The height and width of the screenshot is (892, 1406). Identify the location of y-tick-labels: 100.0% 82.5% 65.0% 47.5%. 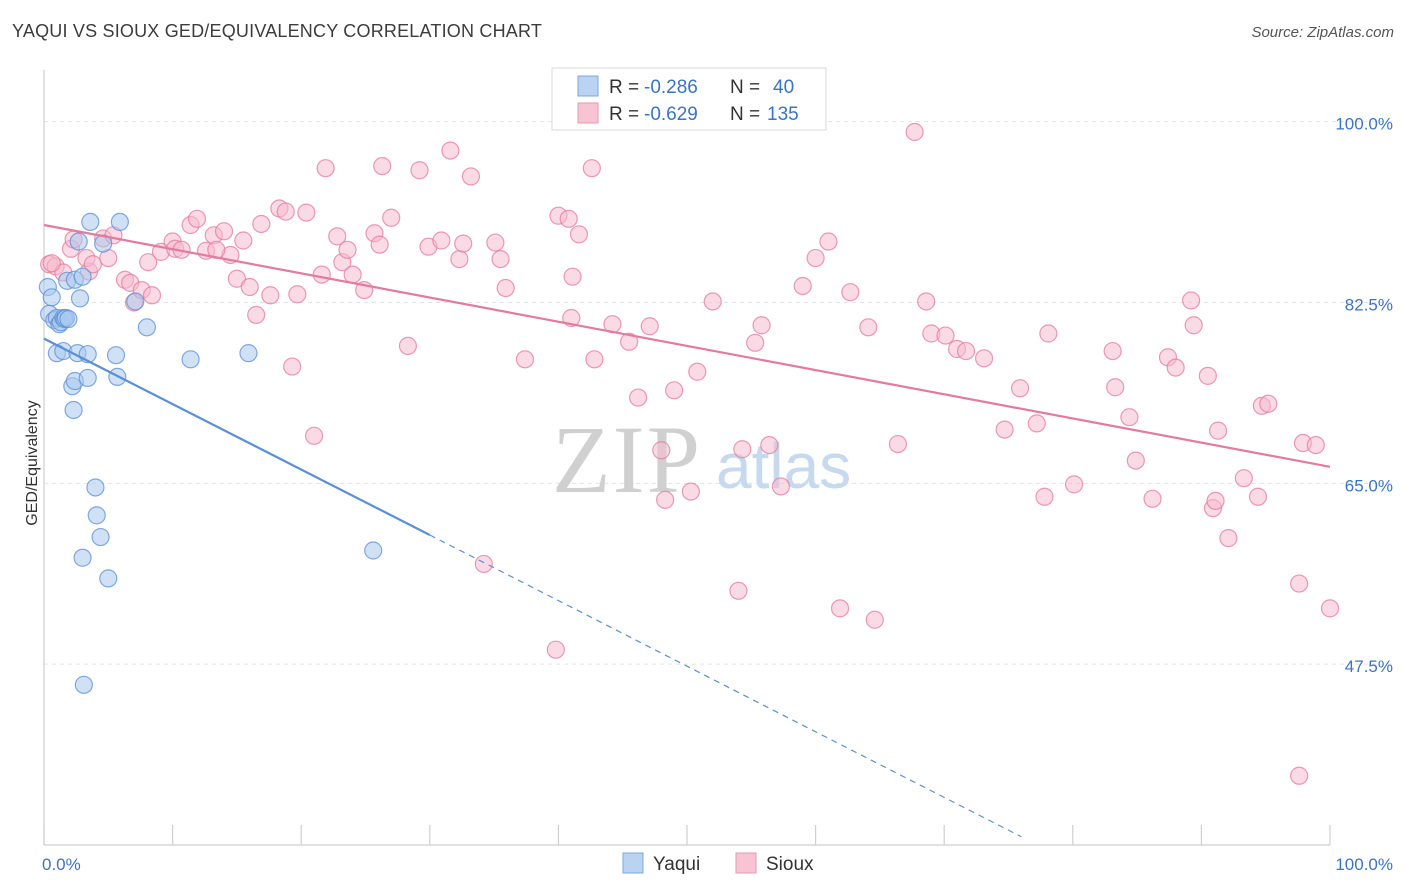
(1364, 396).